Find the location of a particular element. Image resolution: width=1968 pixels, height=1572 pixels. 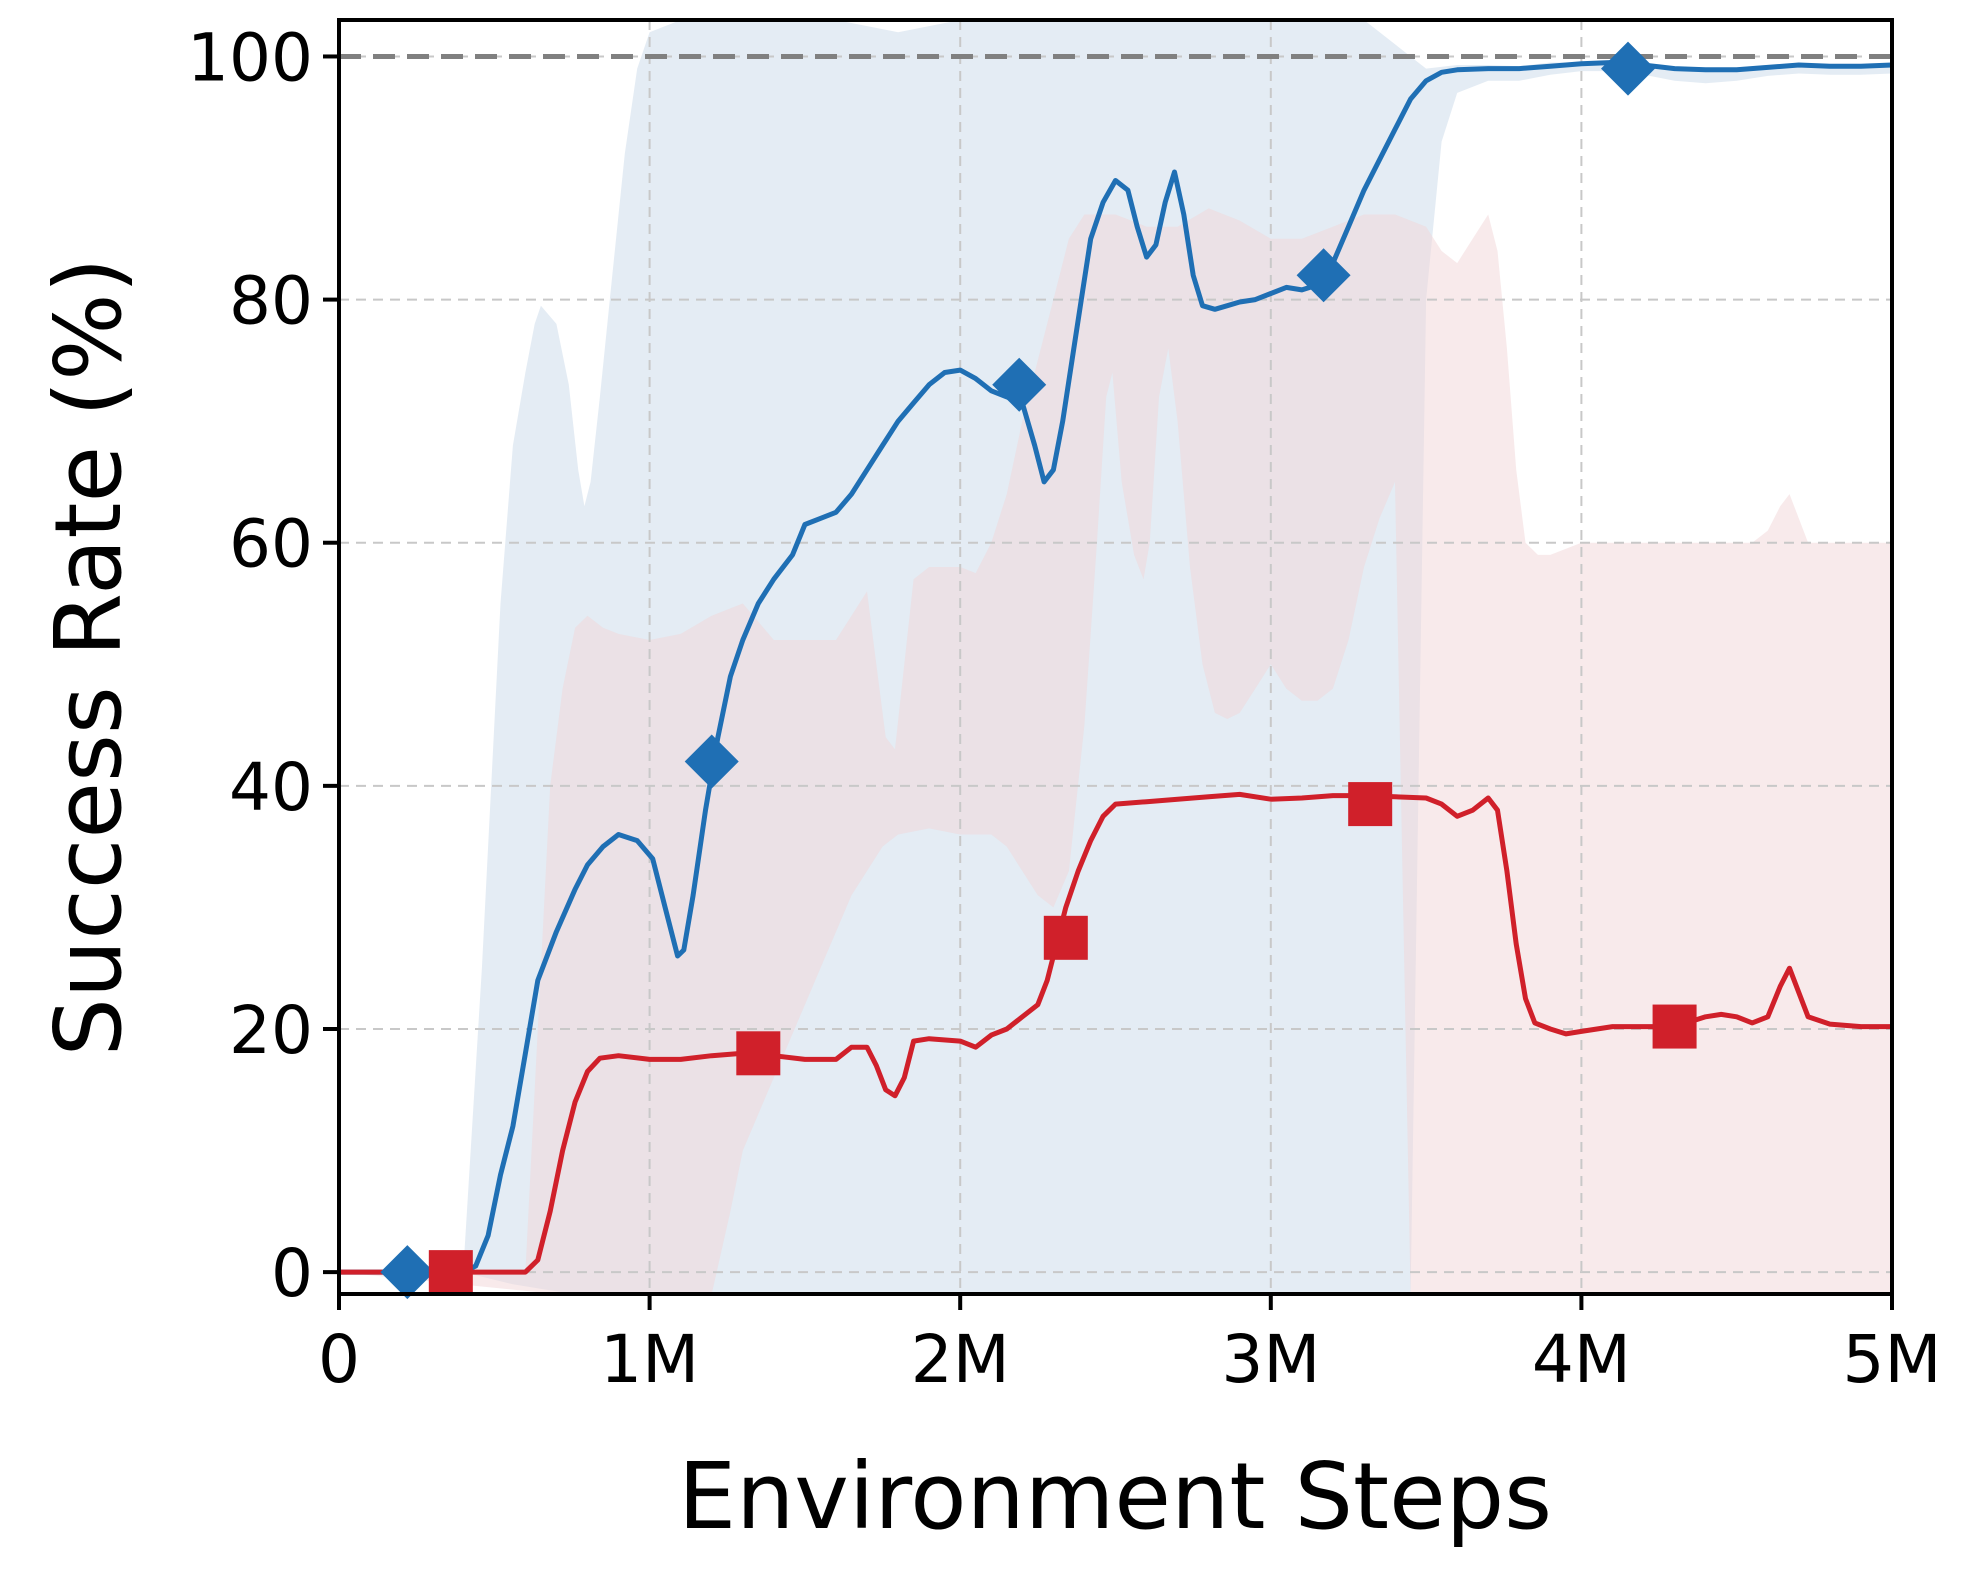

x-tick-label: 4M is located at coordinates (1581, 1359).